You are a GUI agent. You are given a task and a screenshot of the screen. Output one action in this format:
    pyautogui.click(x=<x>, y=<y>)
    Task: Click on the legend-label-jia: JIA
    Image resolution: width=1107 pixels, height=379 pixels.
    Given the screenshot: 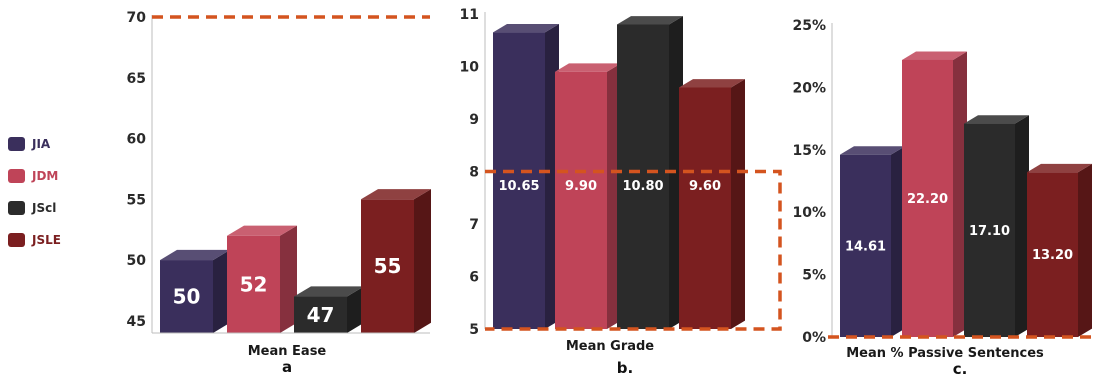 What is the action you would take?
    pyautogui.click(x=41, y=144)
    